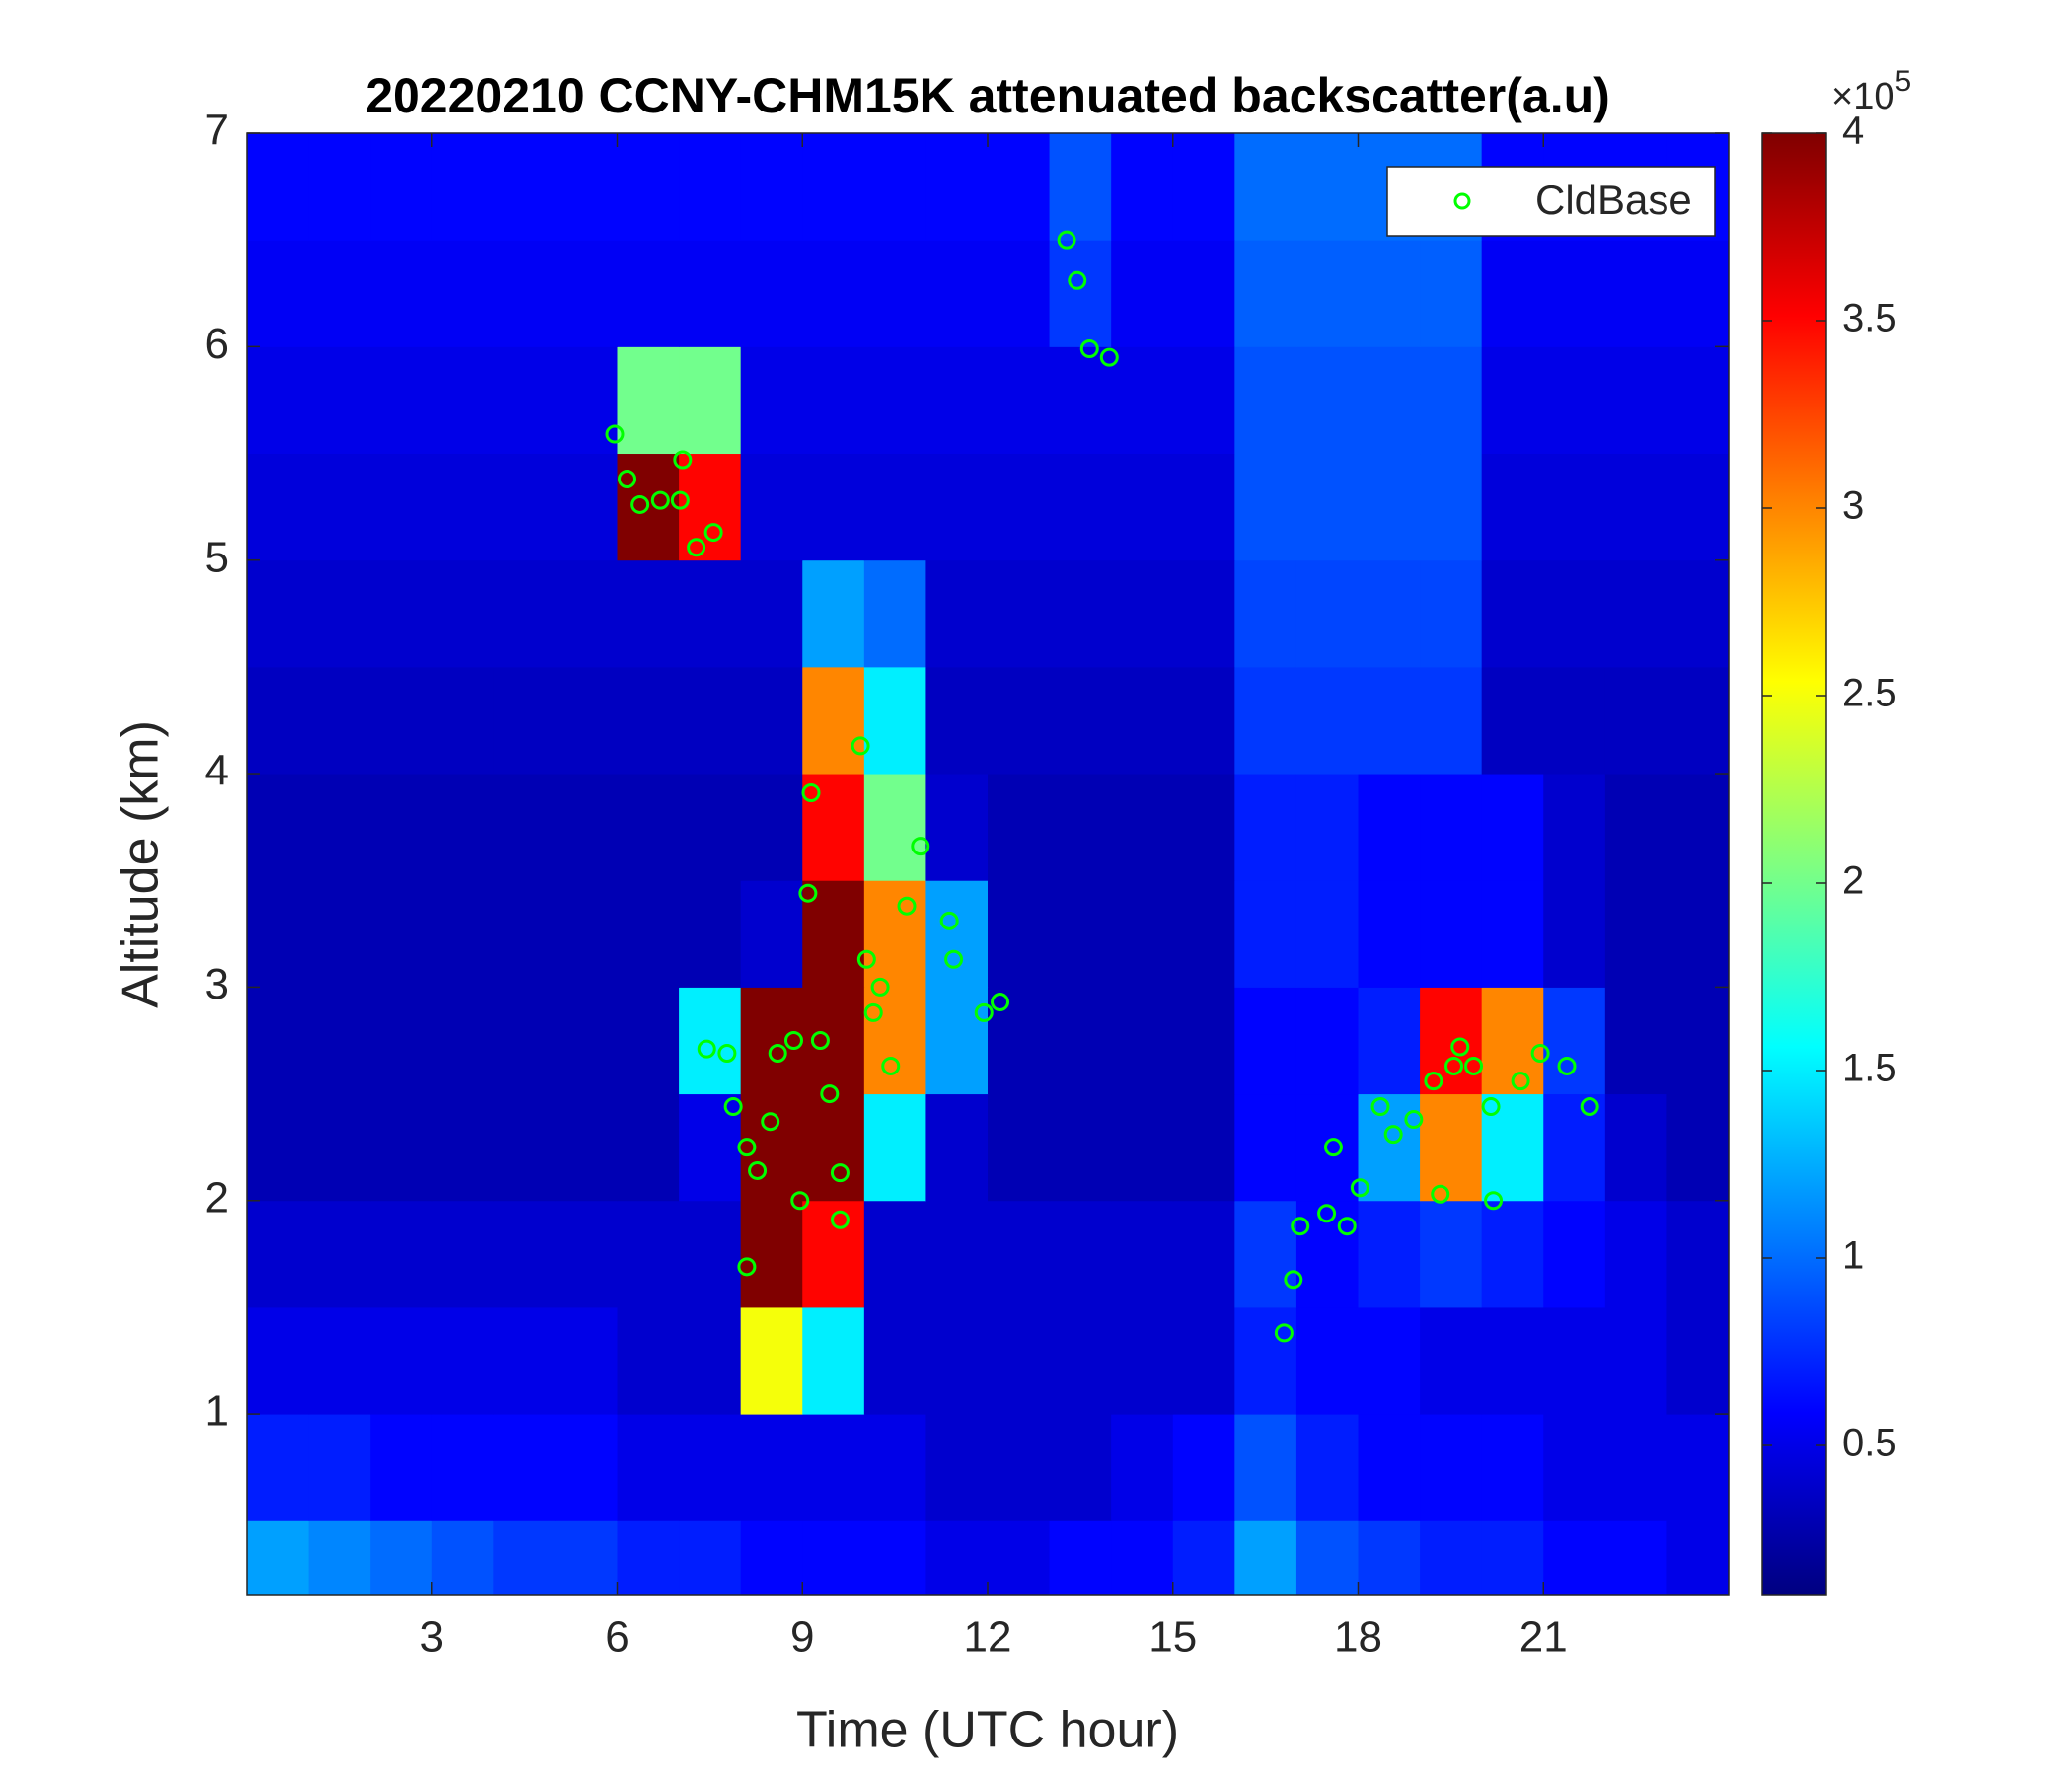  What do you see at coordinates (1853, 131) in the screenshot?
I see `colorbar-tick-label: 4` at bounding box center [1853, 131].